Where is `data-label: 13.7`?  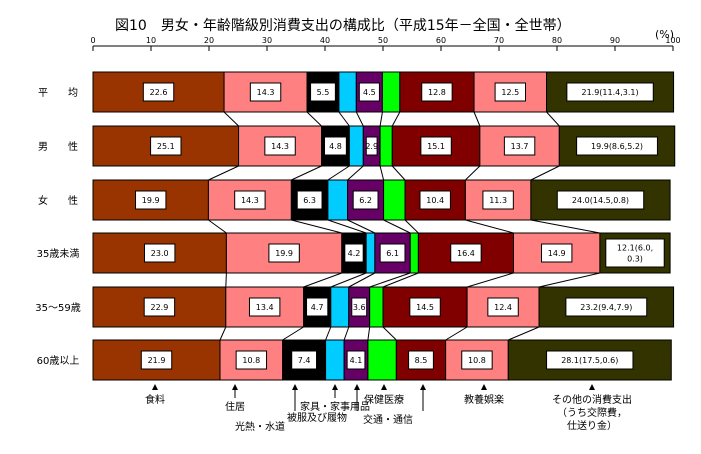
data-label: 13.7 is located at coordinates (520, 146).